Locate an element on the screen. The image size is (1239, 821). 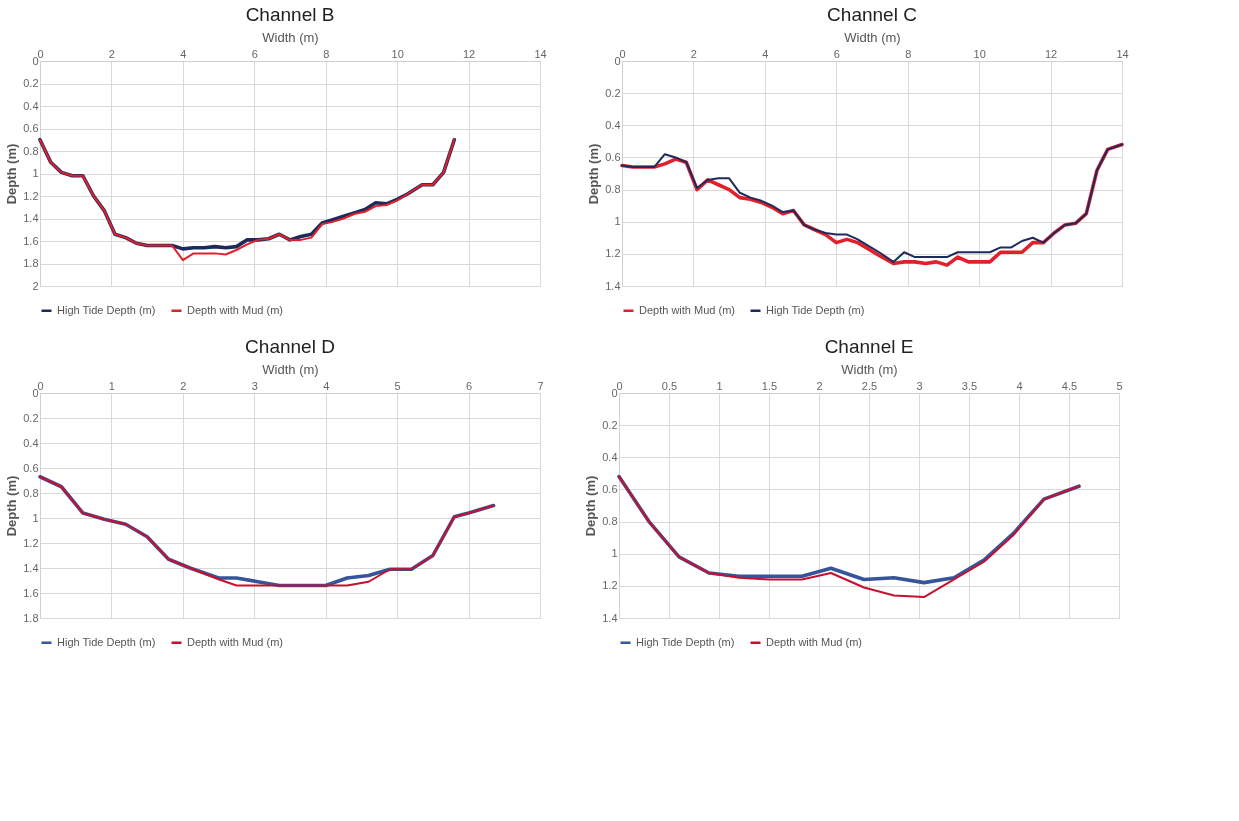
chart-title: Channel C is located at coordinates (872, 14).